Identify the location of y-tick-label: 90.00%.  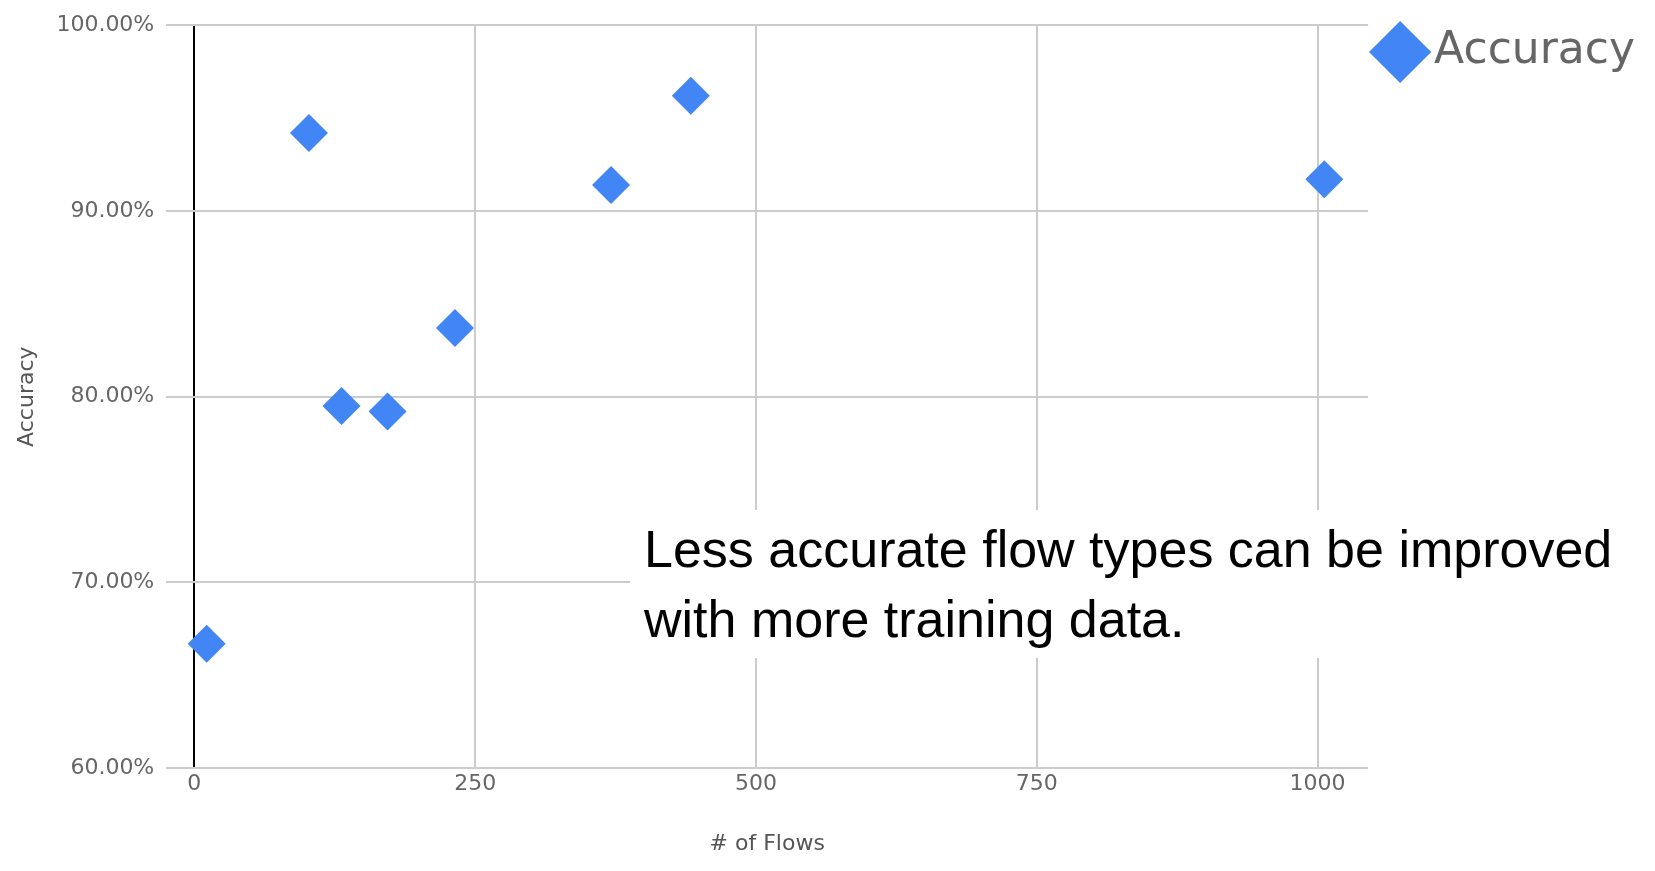
(112, 209).